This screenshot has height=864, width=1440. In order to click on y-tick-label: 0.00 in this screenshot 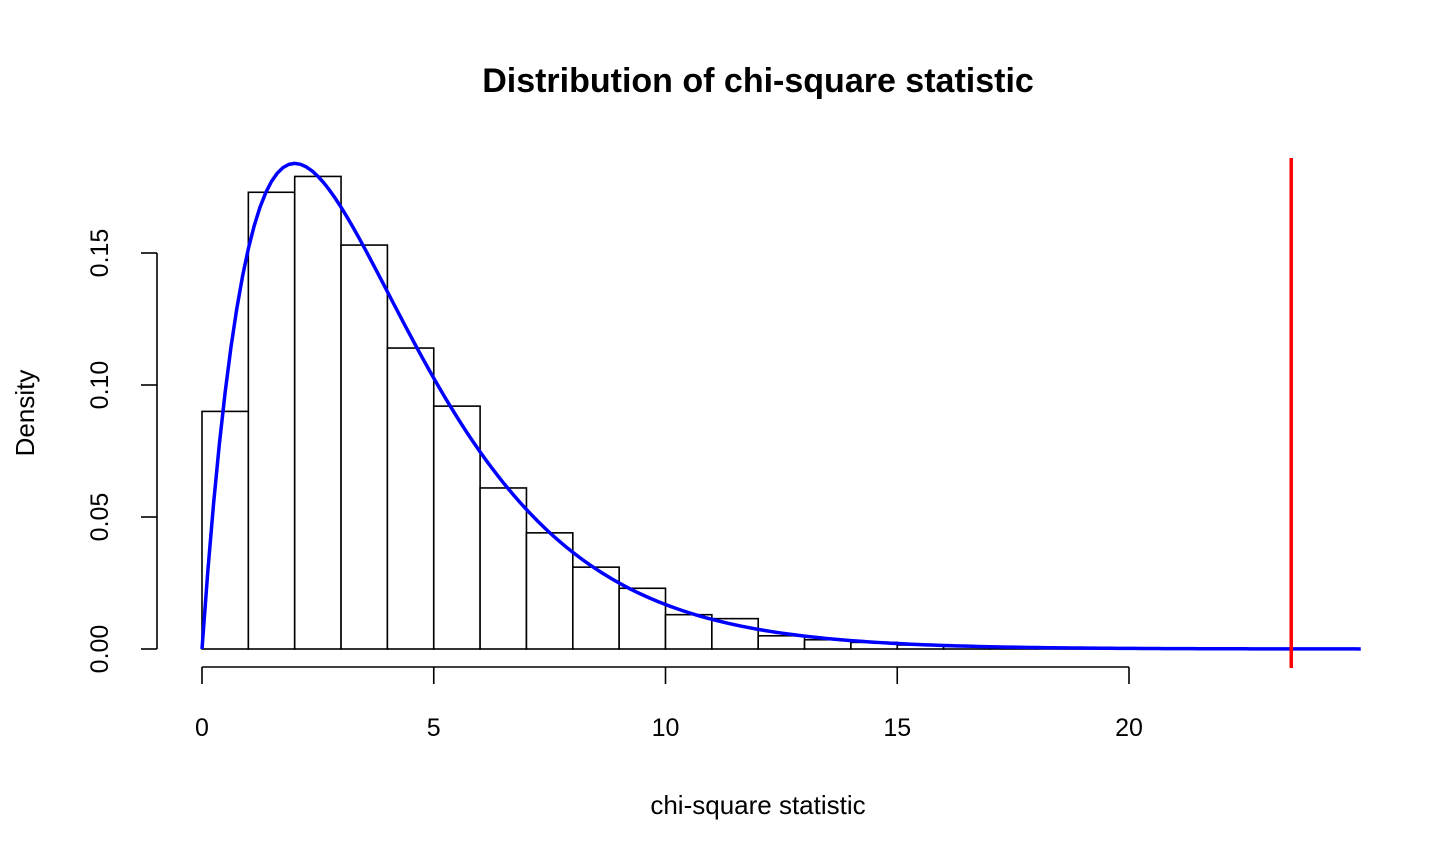, I will do `click(100, 649)`.